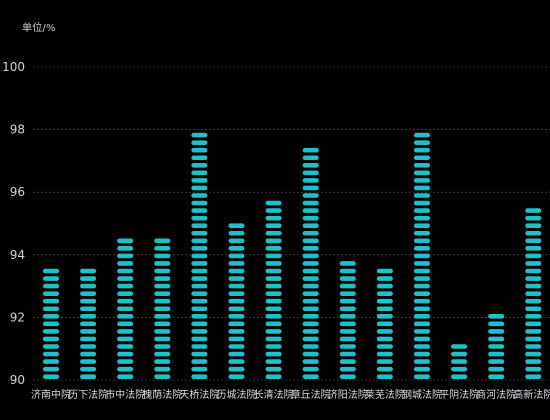 The image size is (550, 420). What do you see at coordinates (531, 394) in the screenshot?
I see `x-tick-label: 高新法院` at bounding box center [531, 394].